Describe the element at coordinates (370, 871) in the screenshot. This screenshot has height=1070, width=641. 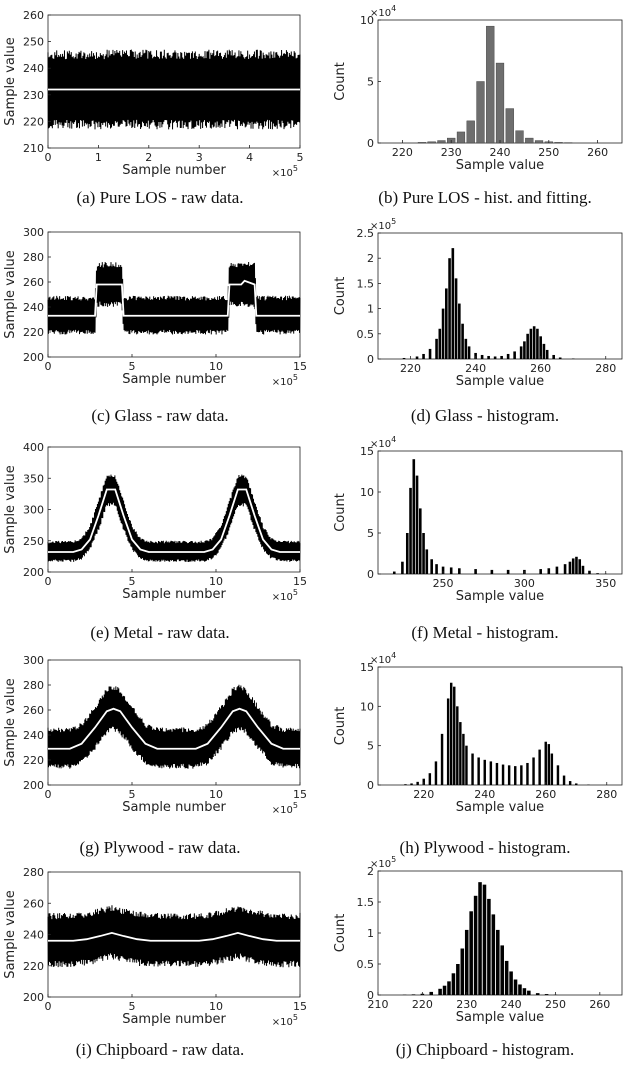
I see `y-tick-label: 2` at that location.